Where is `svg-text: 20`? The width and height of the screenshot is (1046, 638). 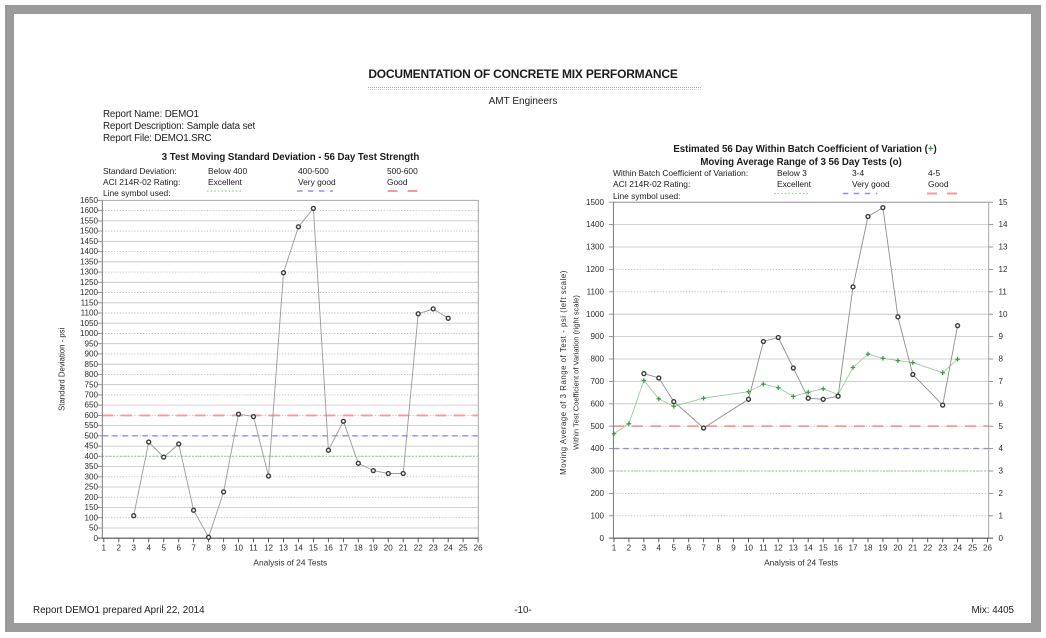
svg-text: 20 is located at coordinates (389, 548).